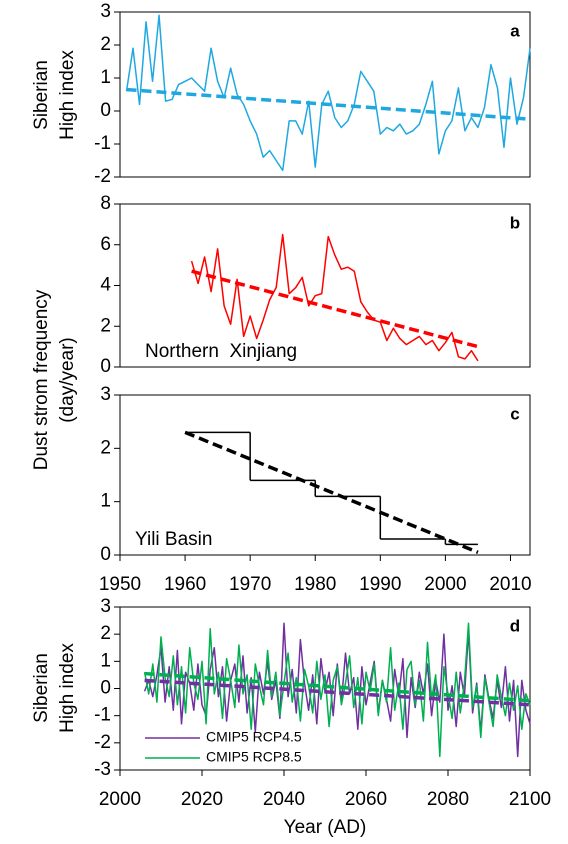 The width and height of the screenshot is (568, 844). I want to click on panel-label: b, so click(515, 222).